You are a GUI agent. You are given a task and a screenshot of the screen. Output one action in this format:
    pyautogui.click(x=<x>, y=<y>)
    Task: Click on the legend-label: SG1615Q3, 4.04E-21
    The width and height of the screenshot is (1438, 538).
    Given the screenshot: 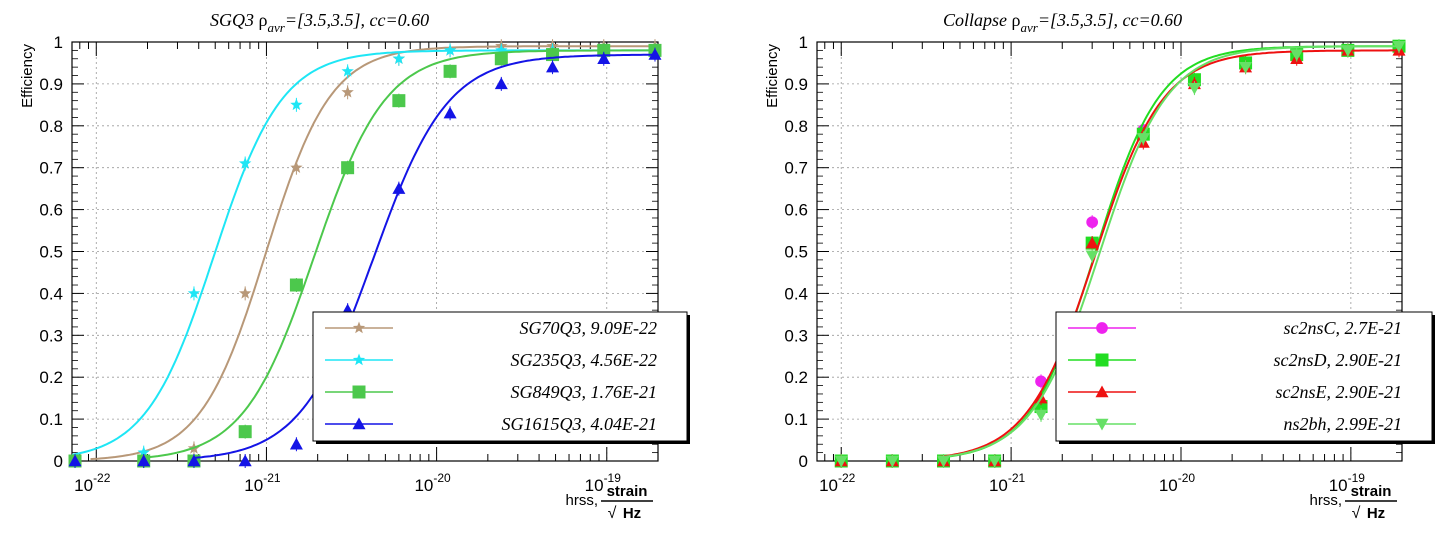 What is the action you would take?
    pyautogui.click(x=580, y=424)
    